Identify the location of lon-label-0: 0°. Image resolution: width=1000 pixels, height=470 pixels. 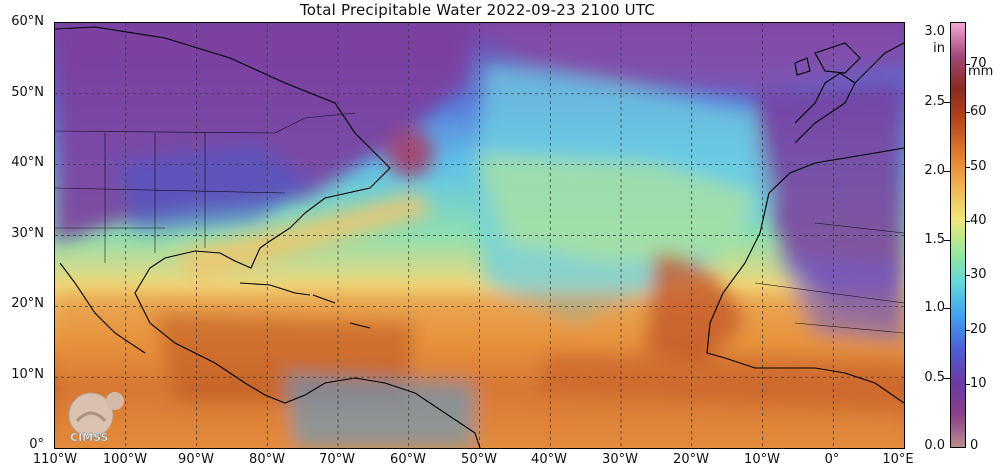
(832, 459).